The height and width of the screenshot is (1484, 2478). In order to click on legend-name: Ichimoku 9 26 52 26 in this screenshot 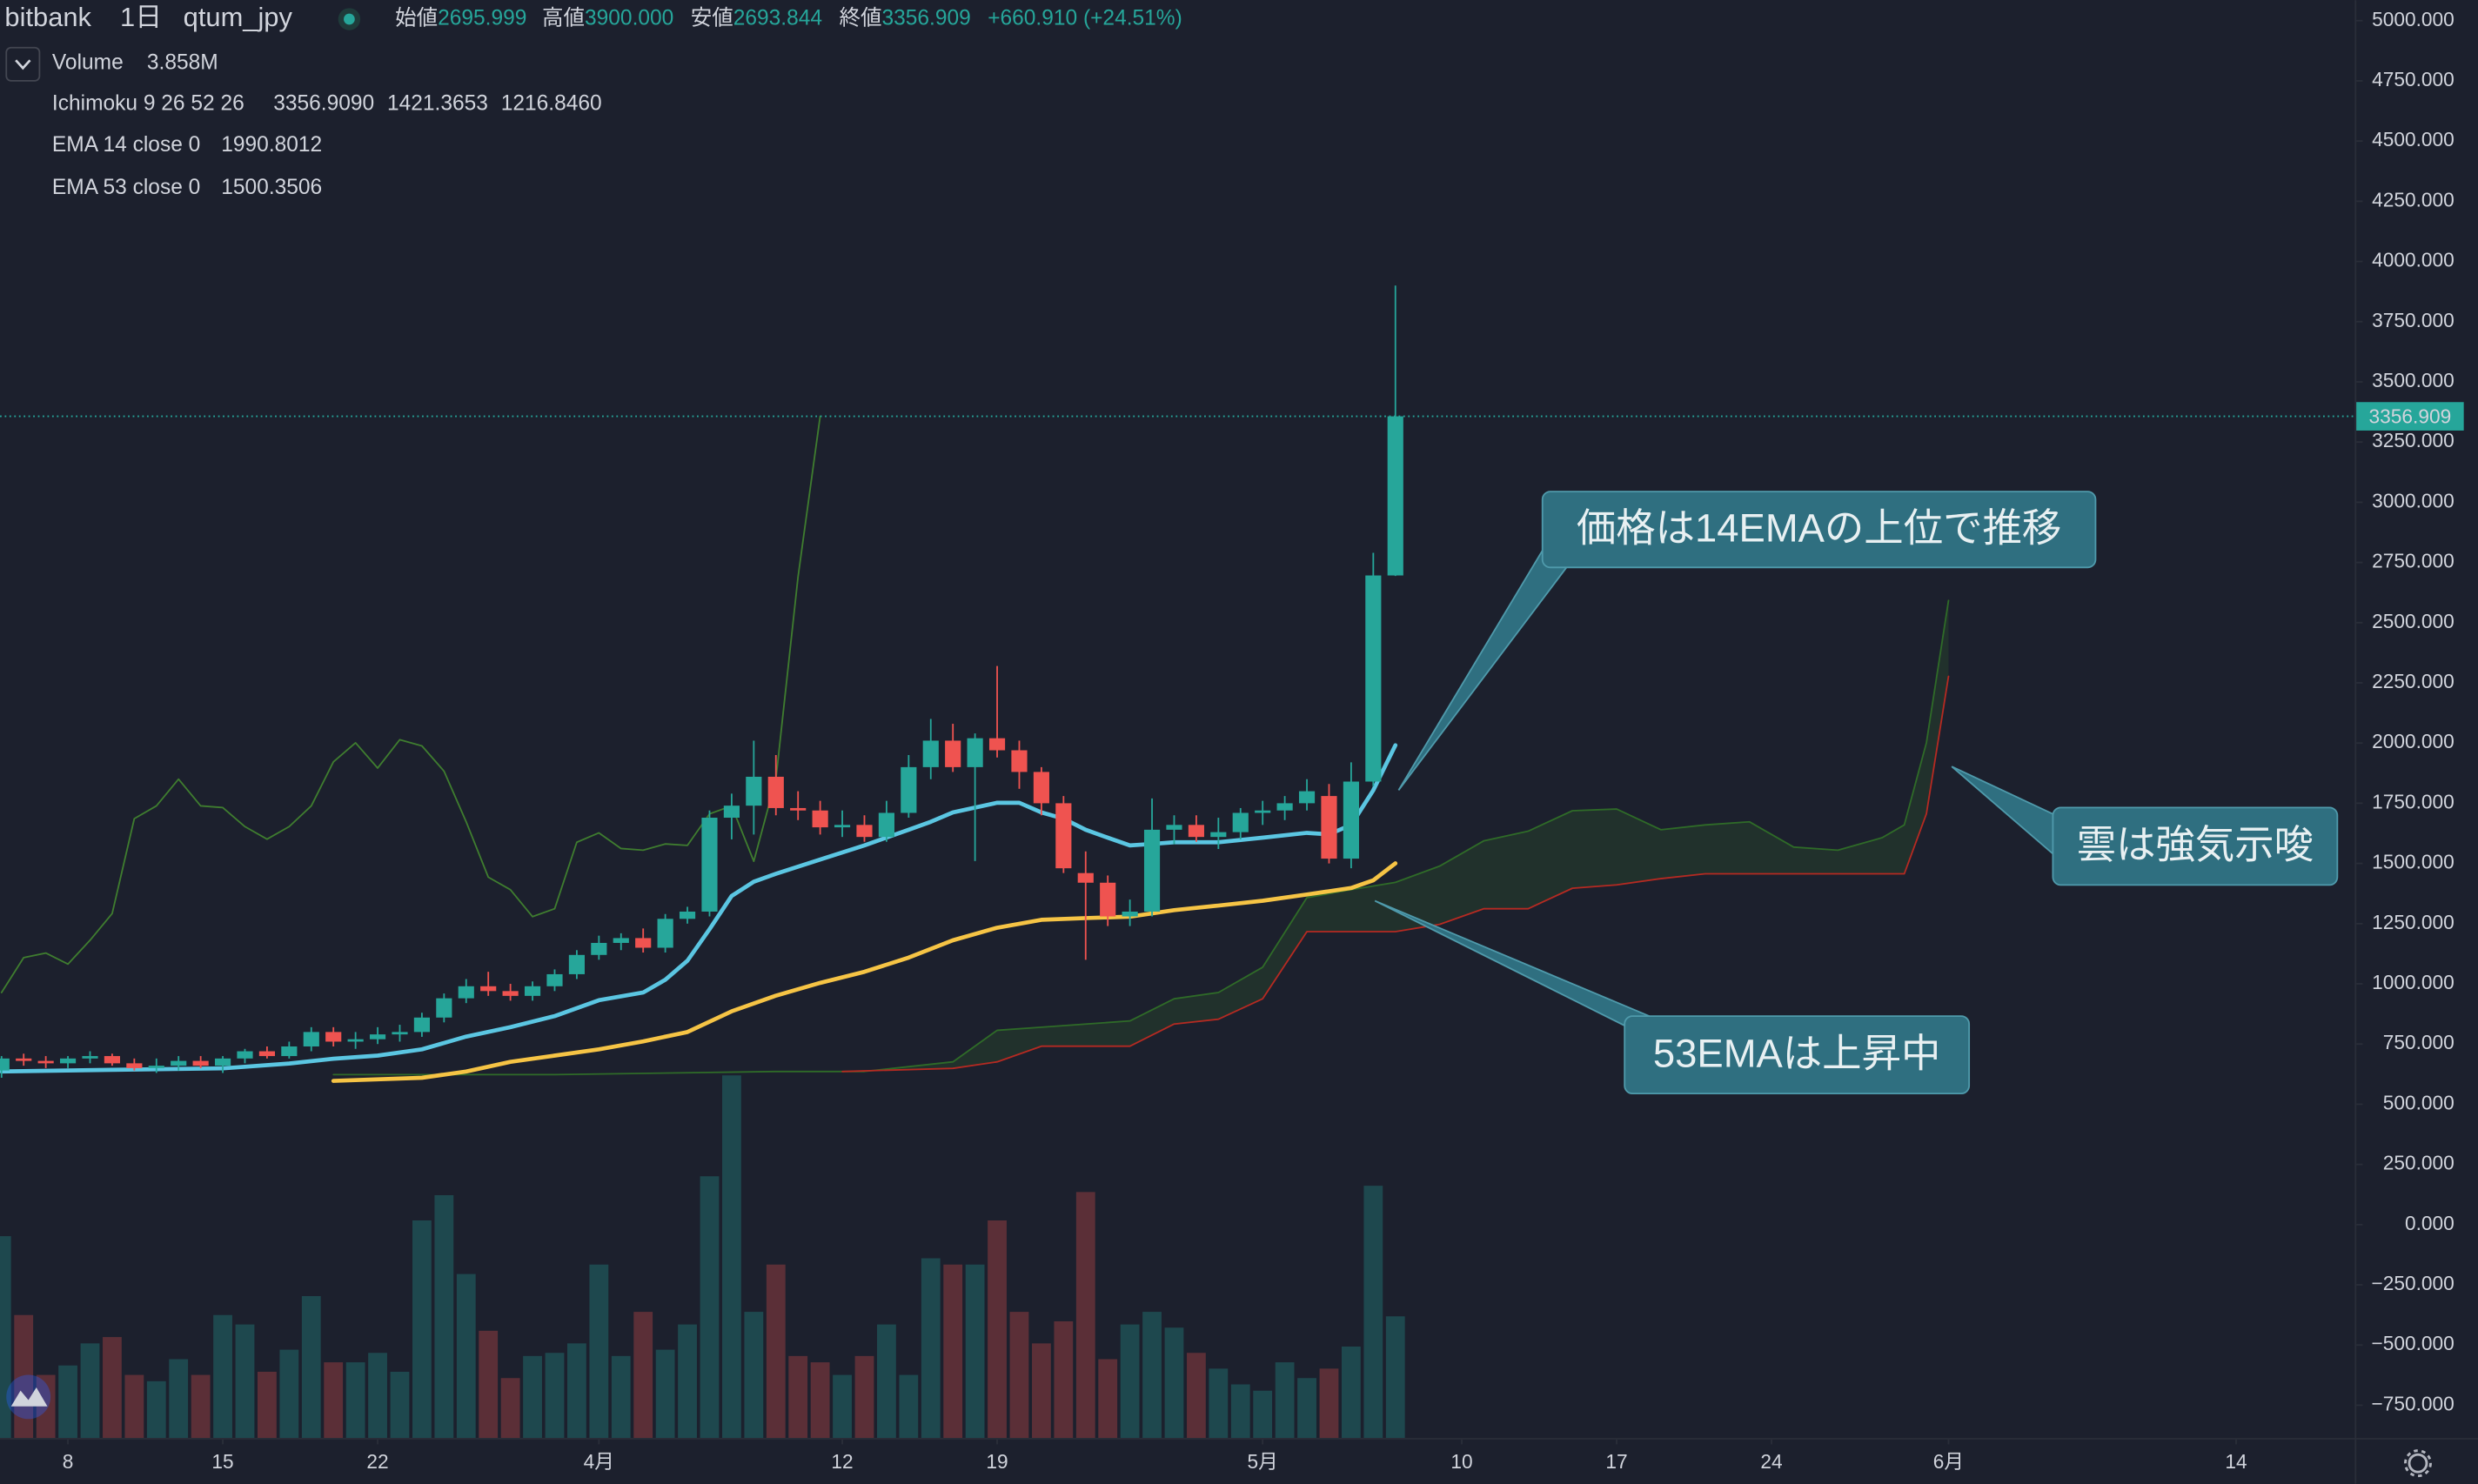, I will do `click(148, 104)`.